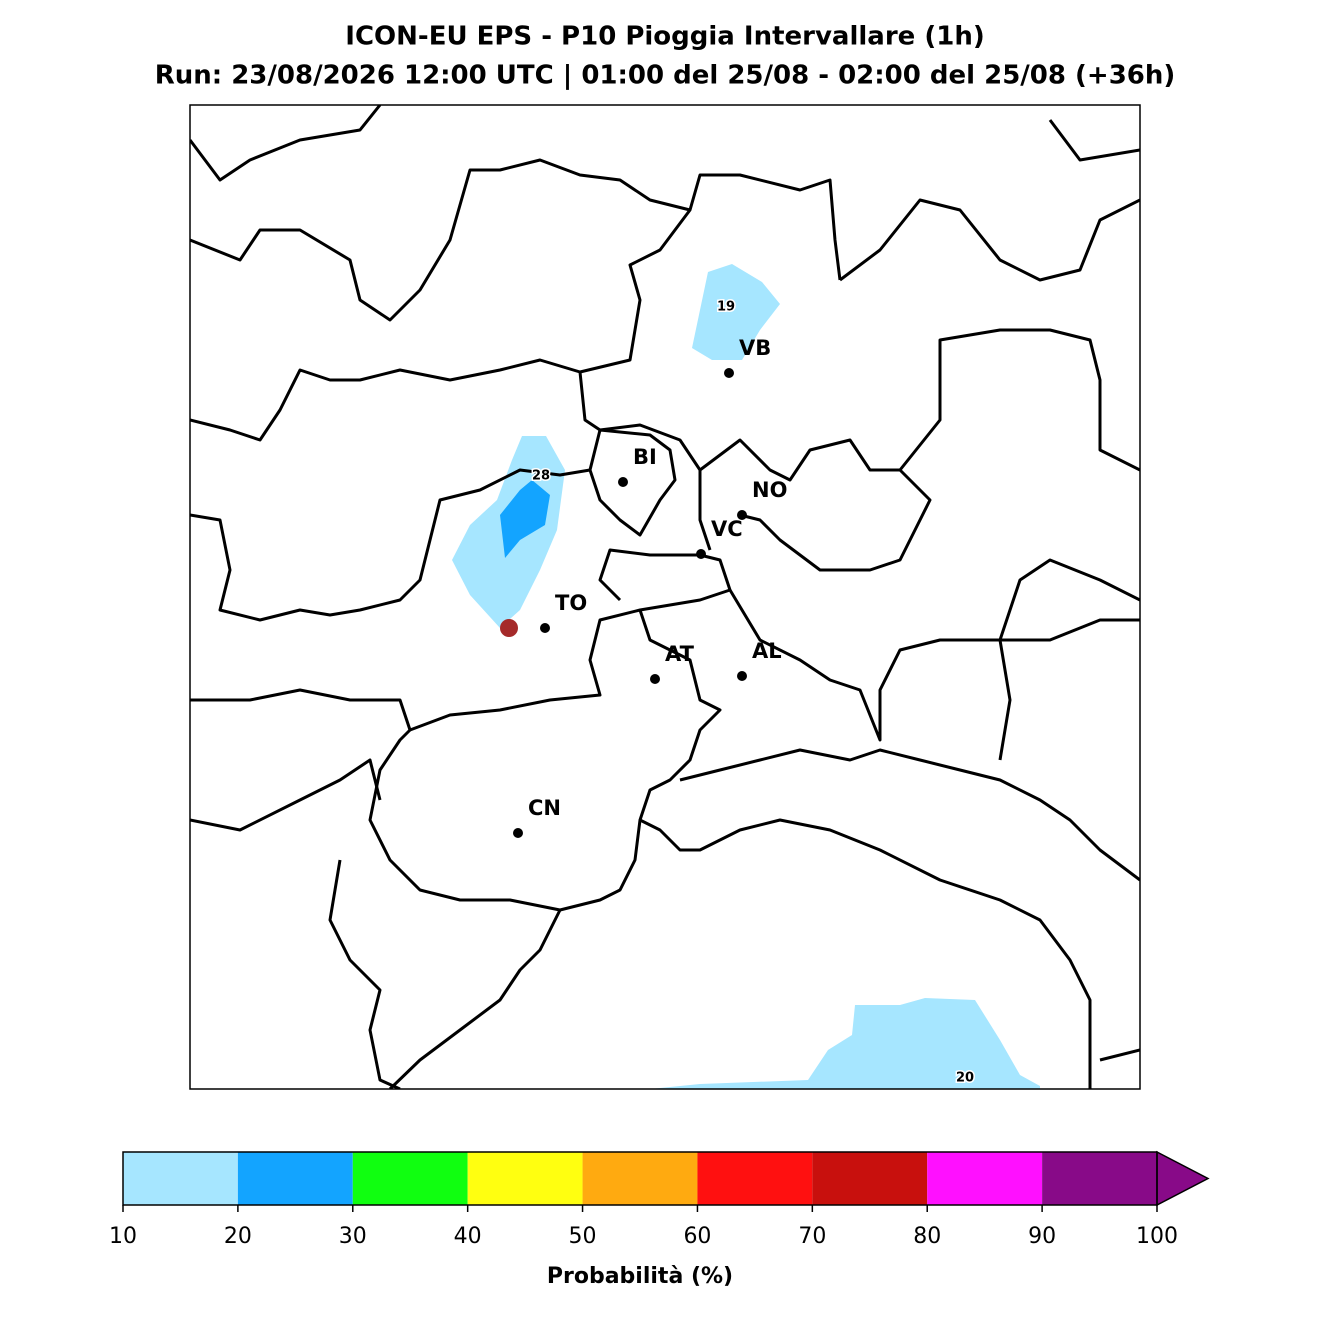 The height and width of the screenshot is (1317, 1331). Describe the element at coordinates (571, 603) in the screenshot. I see `city-label: TO` at that location.